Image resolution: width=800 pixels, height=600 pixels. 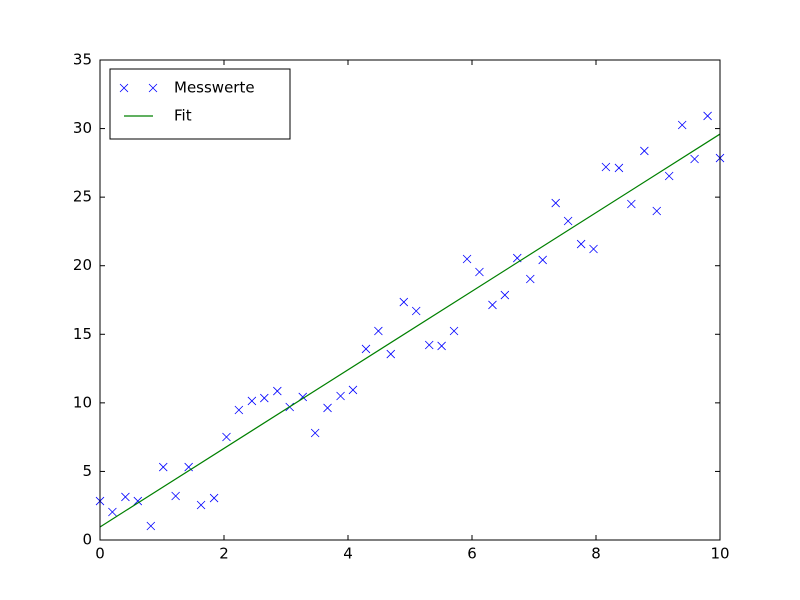 What do you see at coordinates (719, 554) in the screenshot?
I see `x-tick-label: 10` at bounding box center [719, 554].